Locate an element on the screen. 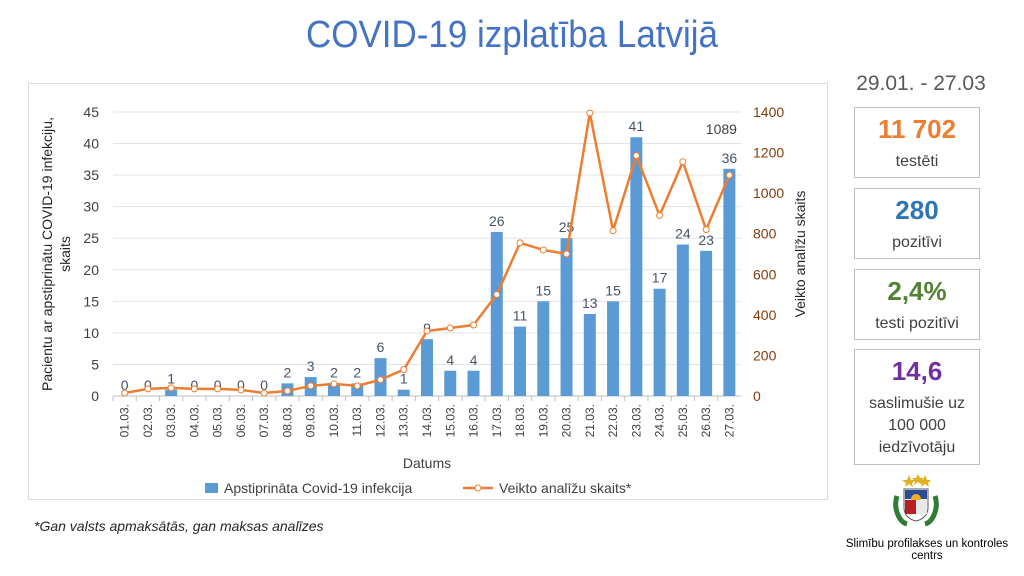 This screenshot has height=576, width=1024. y2-tick-label: 800 is located at coordinates (765, 234).